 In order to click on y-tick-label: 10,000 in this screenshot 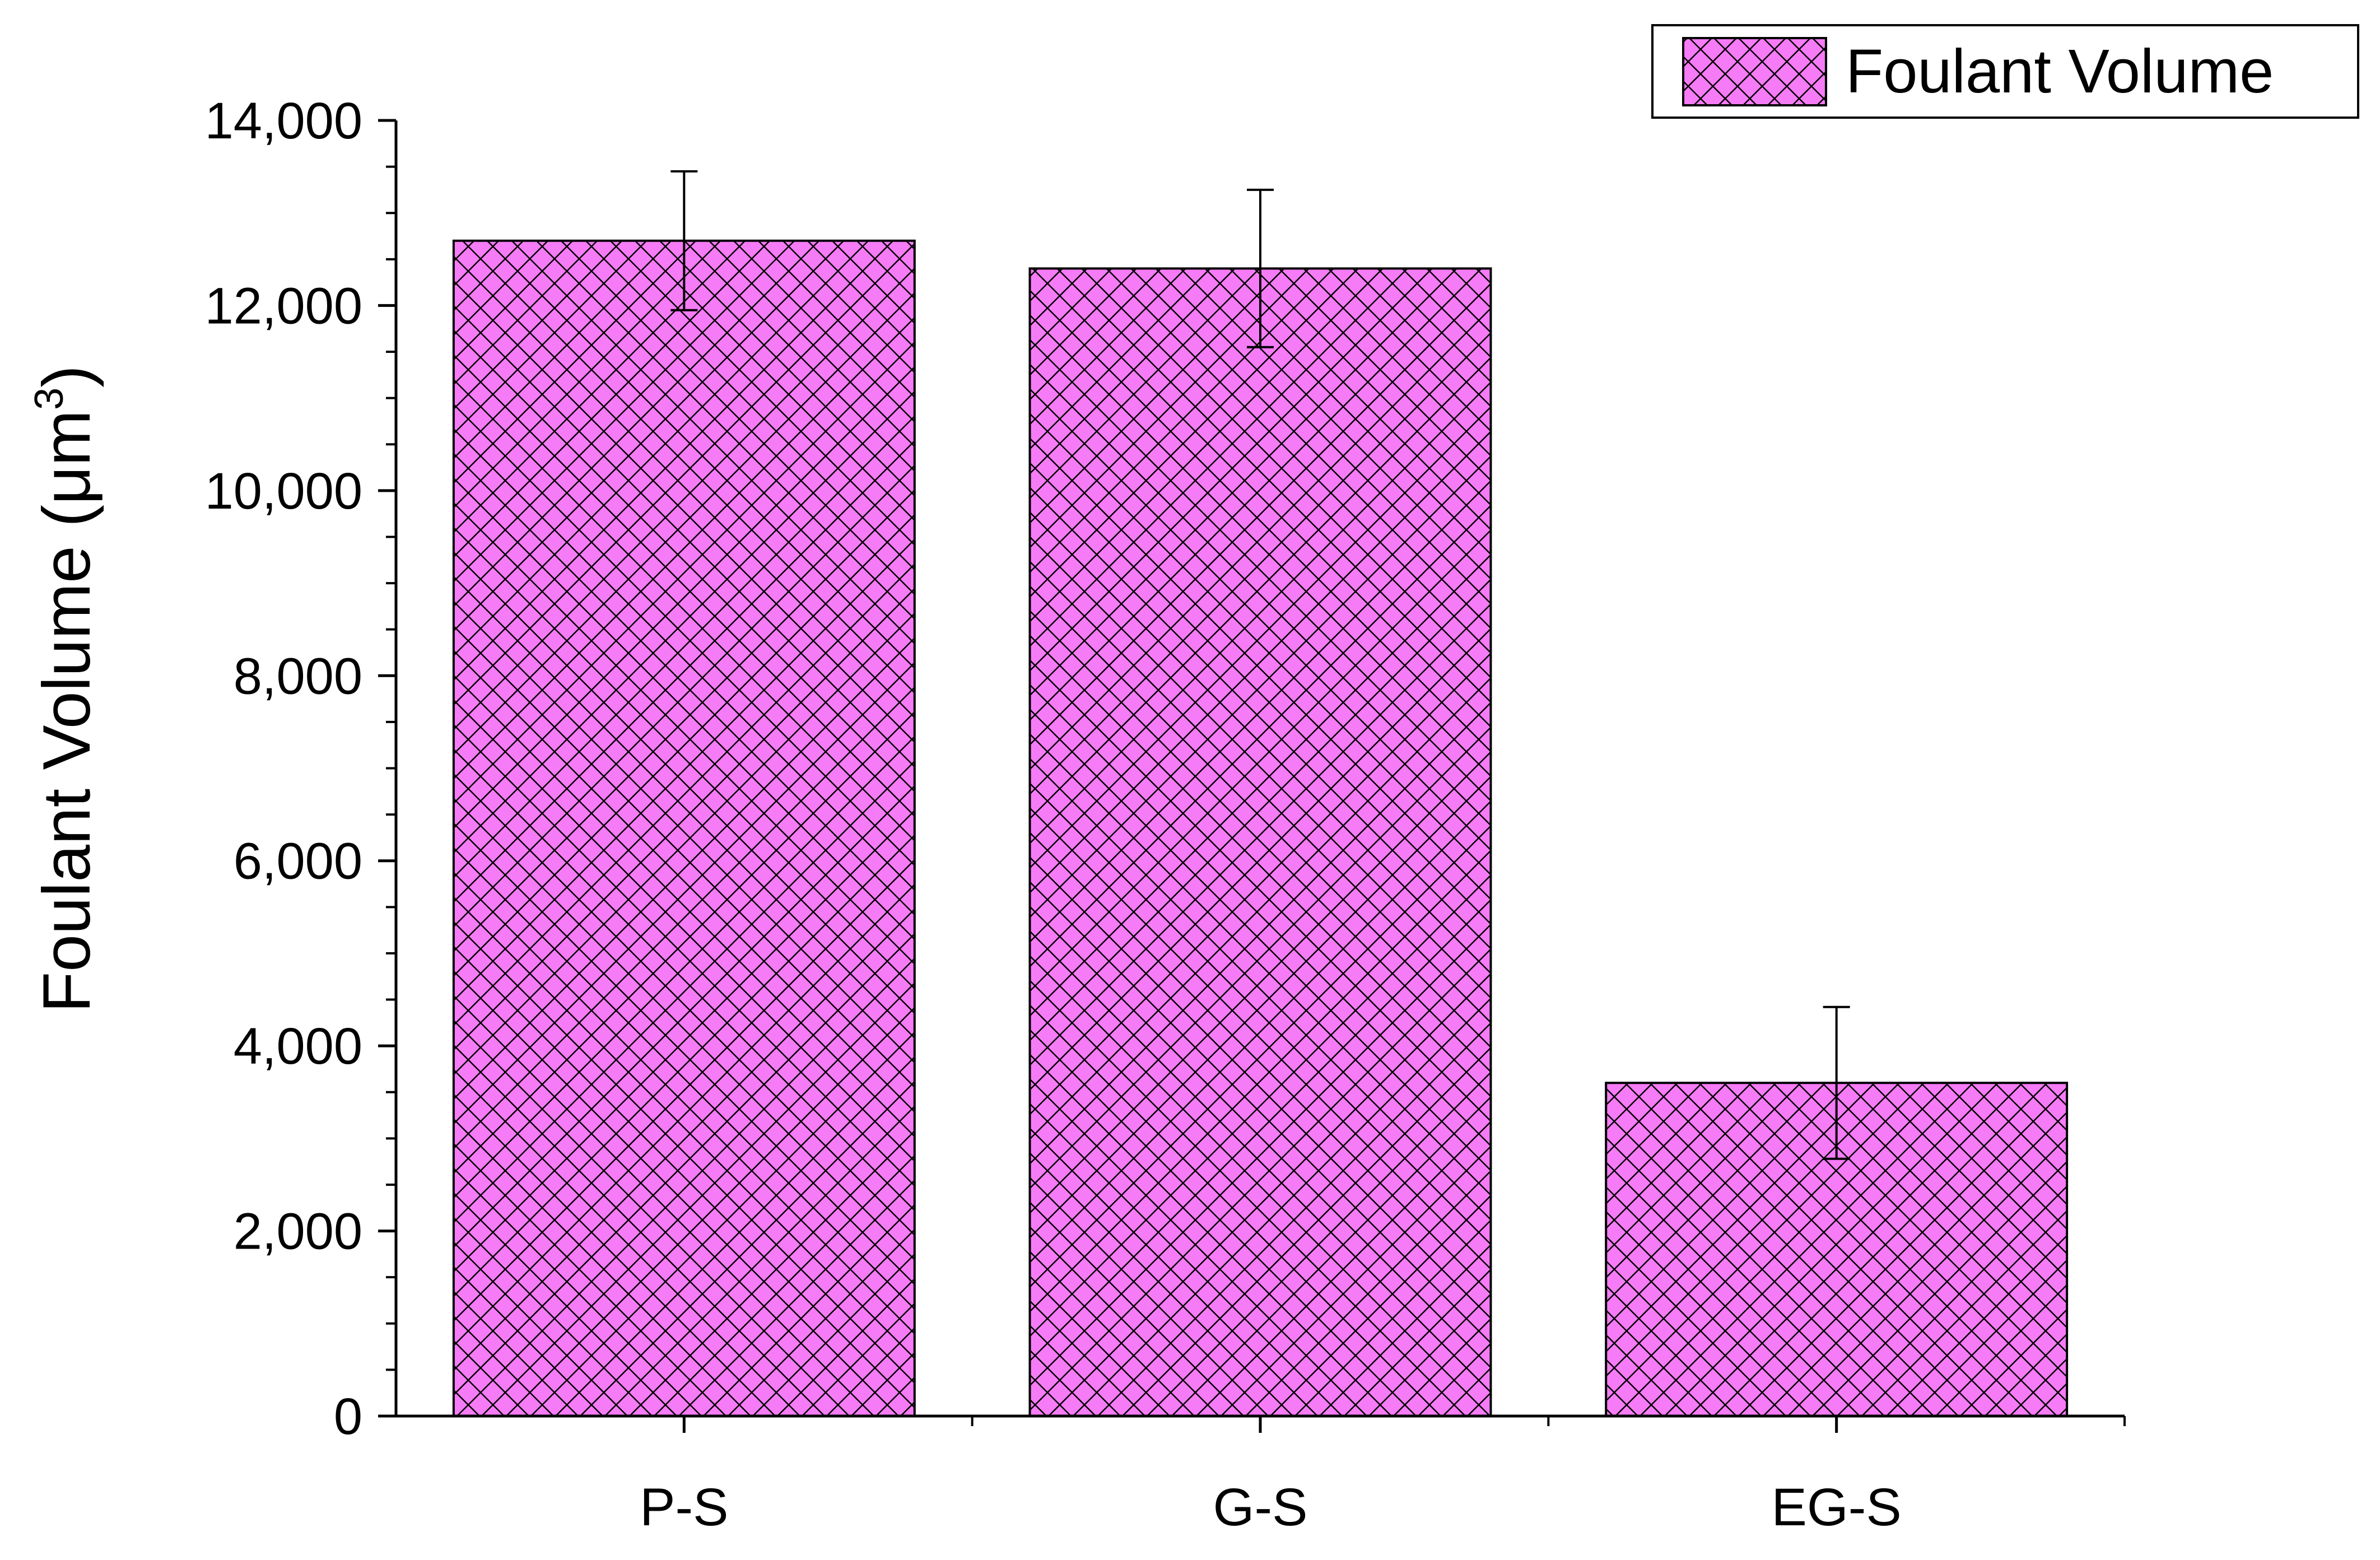, I will do `click(283, 491)`.